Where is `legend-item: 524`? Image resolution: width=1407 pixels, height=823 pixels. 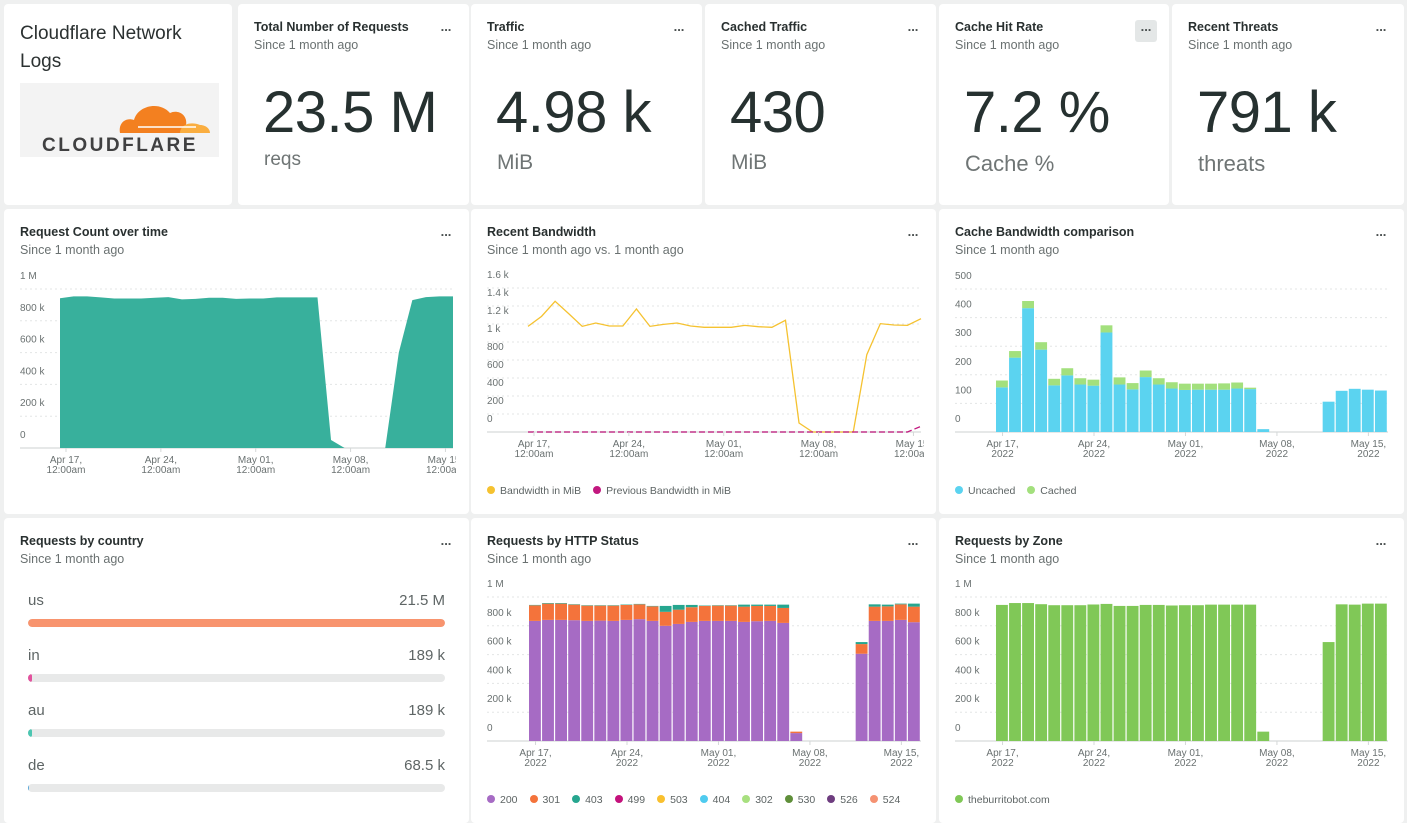 legend-item: 524 is located at coordinates (885, 800).